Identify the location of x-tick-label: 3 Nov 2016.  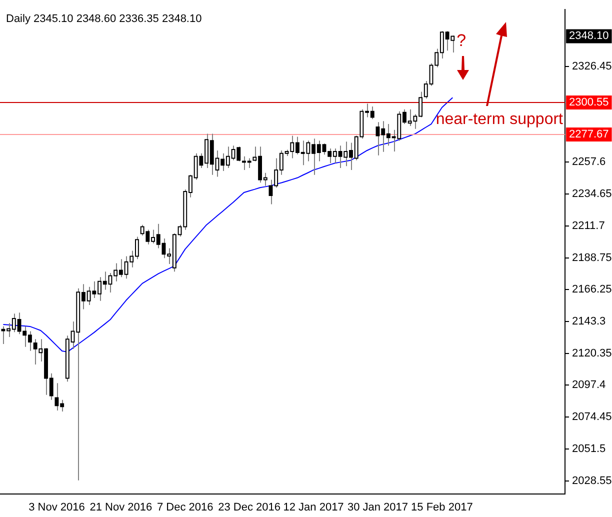
(56, 507).